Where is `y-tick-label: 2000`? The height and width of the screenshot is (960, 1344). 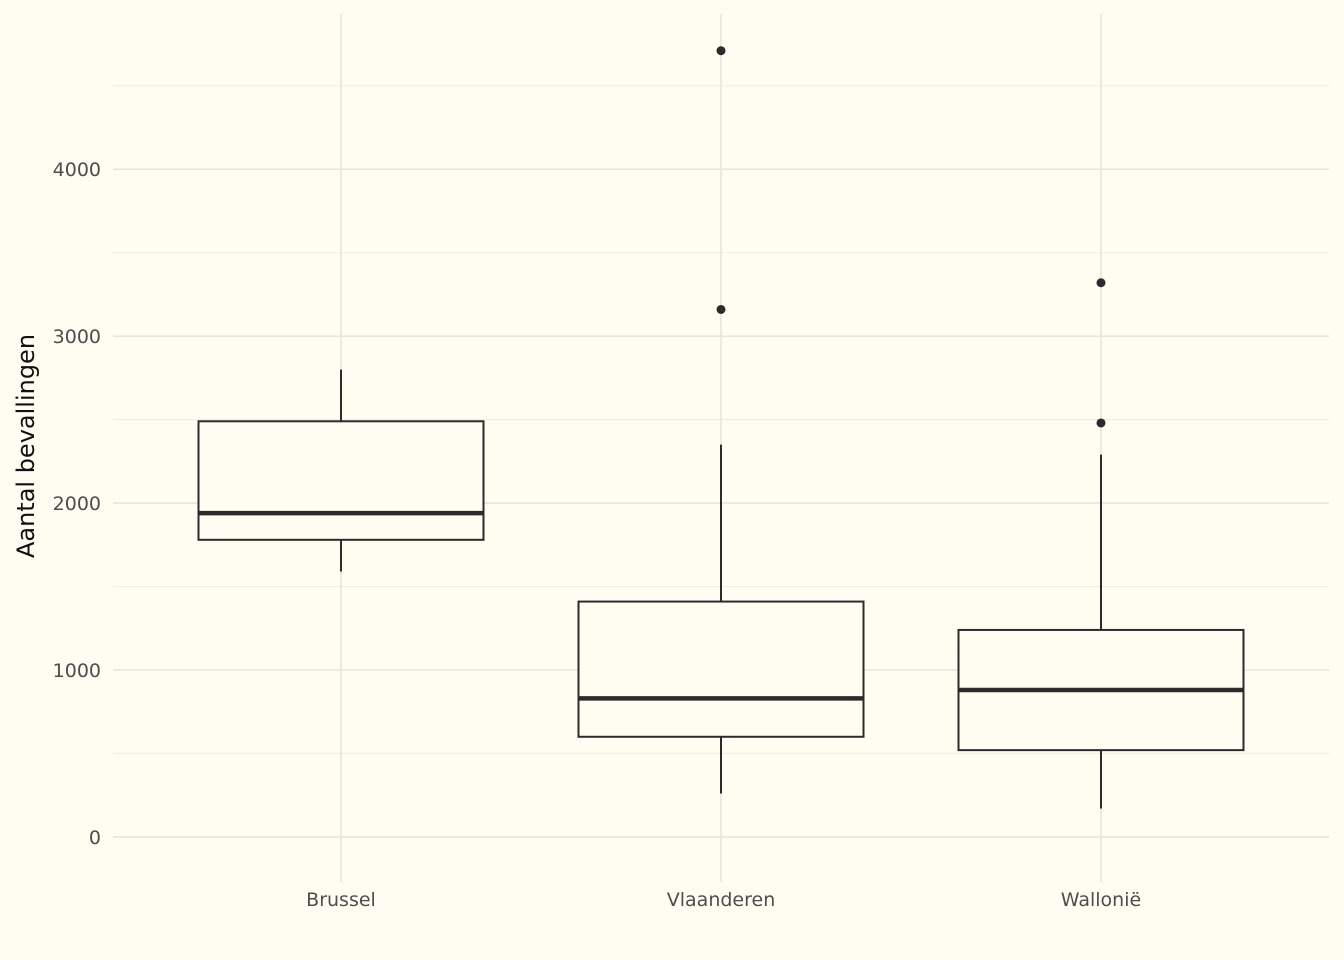 y-tick-label: 2000 is located at coordinates (77, 504).